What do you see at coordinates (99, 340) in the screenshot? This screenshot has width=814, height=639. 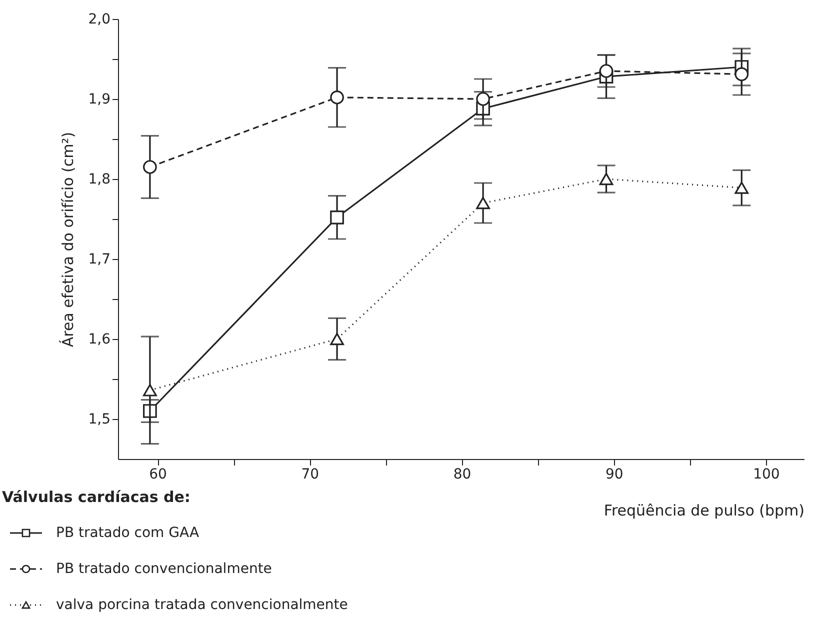 I see `y-tick-label: 1,6` at bounding box center [99, 340].